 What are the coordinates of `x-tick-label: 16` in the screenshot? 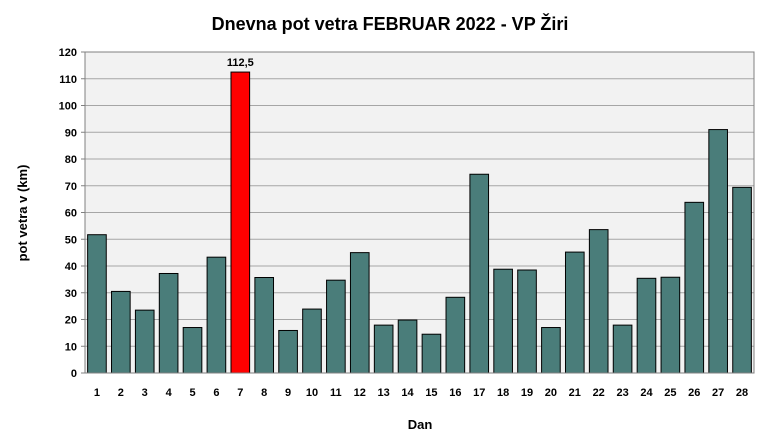 It's located at (455, 393).